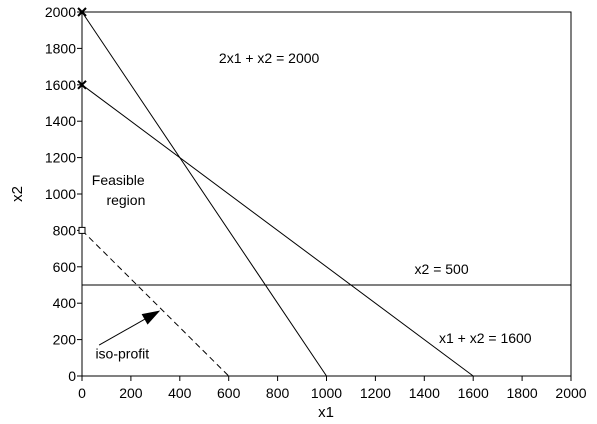  What do you see at coordinates (326, 412) in the screenshot?
I see `x-axis-title: x1` at bounding box center [326, 412].